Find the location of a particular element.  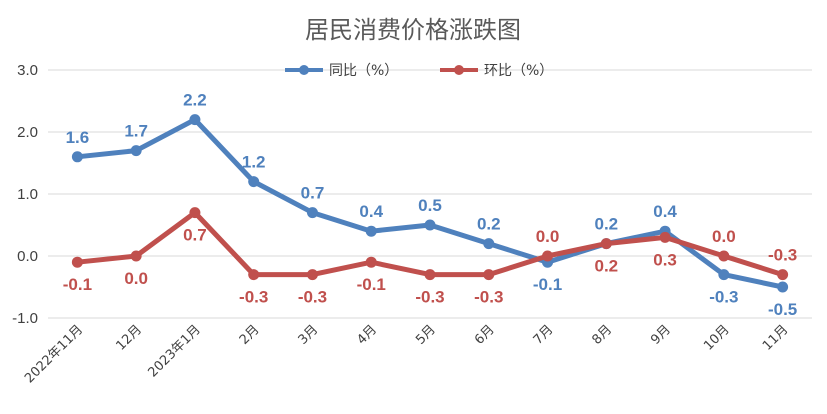

data-label: 2.2 is located at coordinates (195, 100).